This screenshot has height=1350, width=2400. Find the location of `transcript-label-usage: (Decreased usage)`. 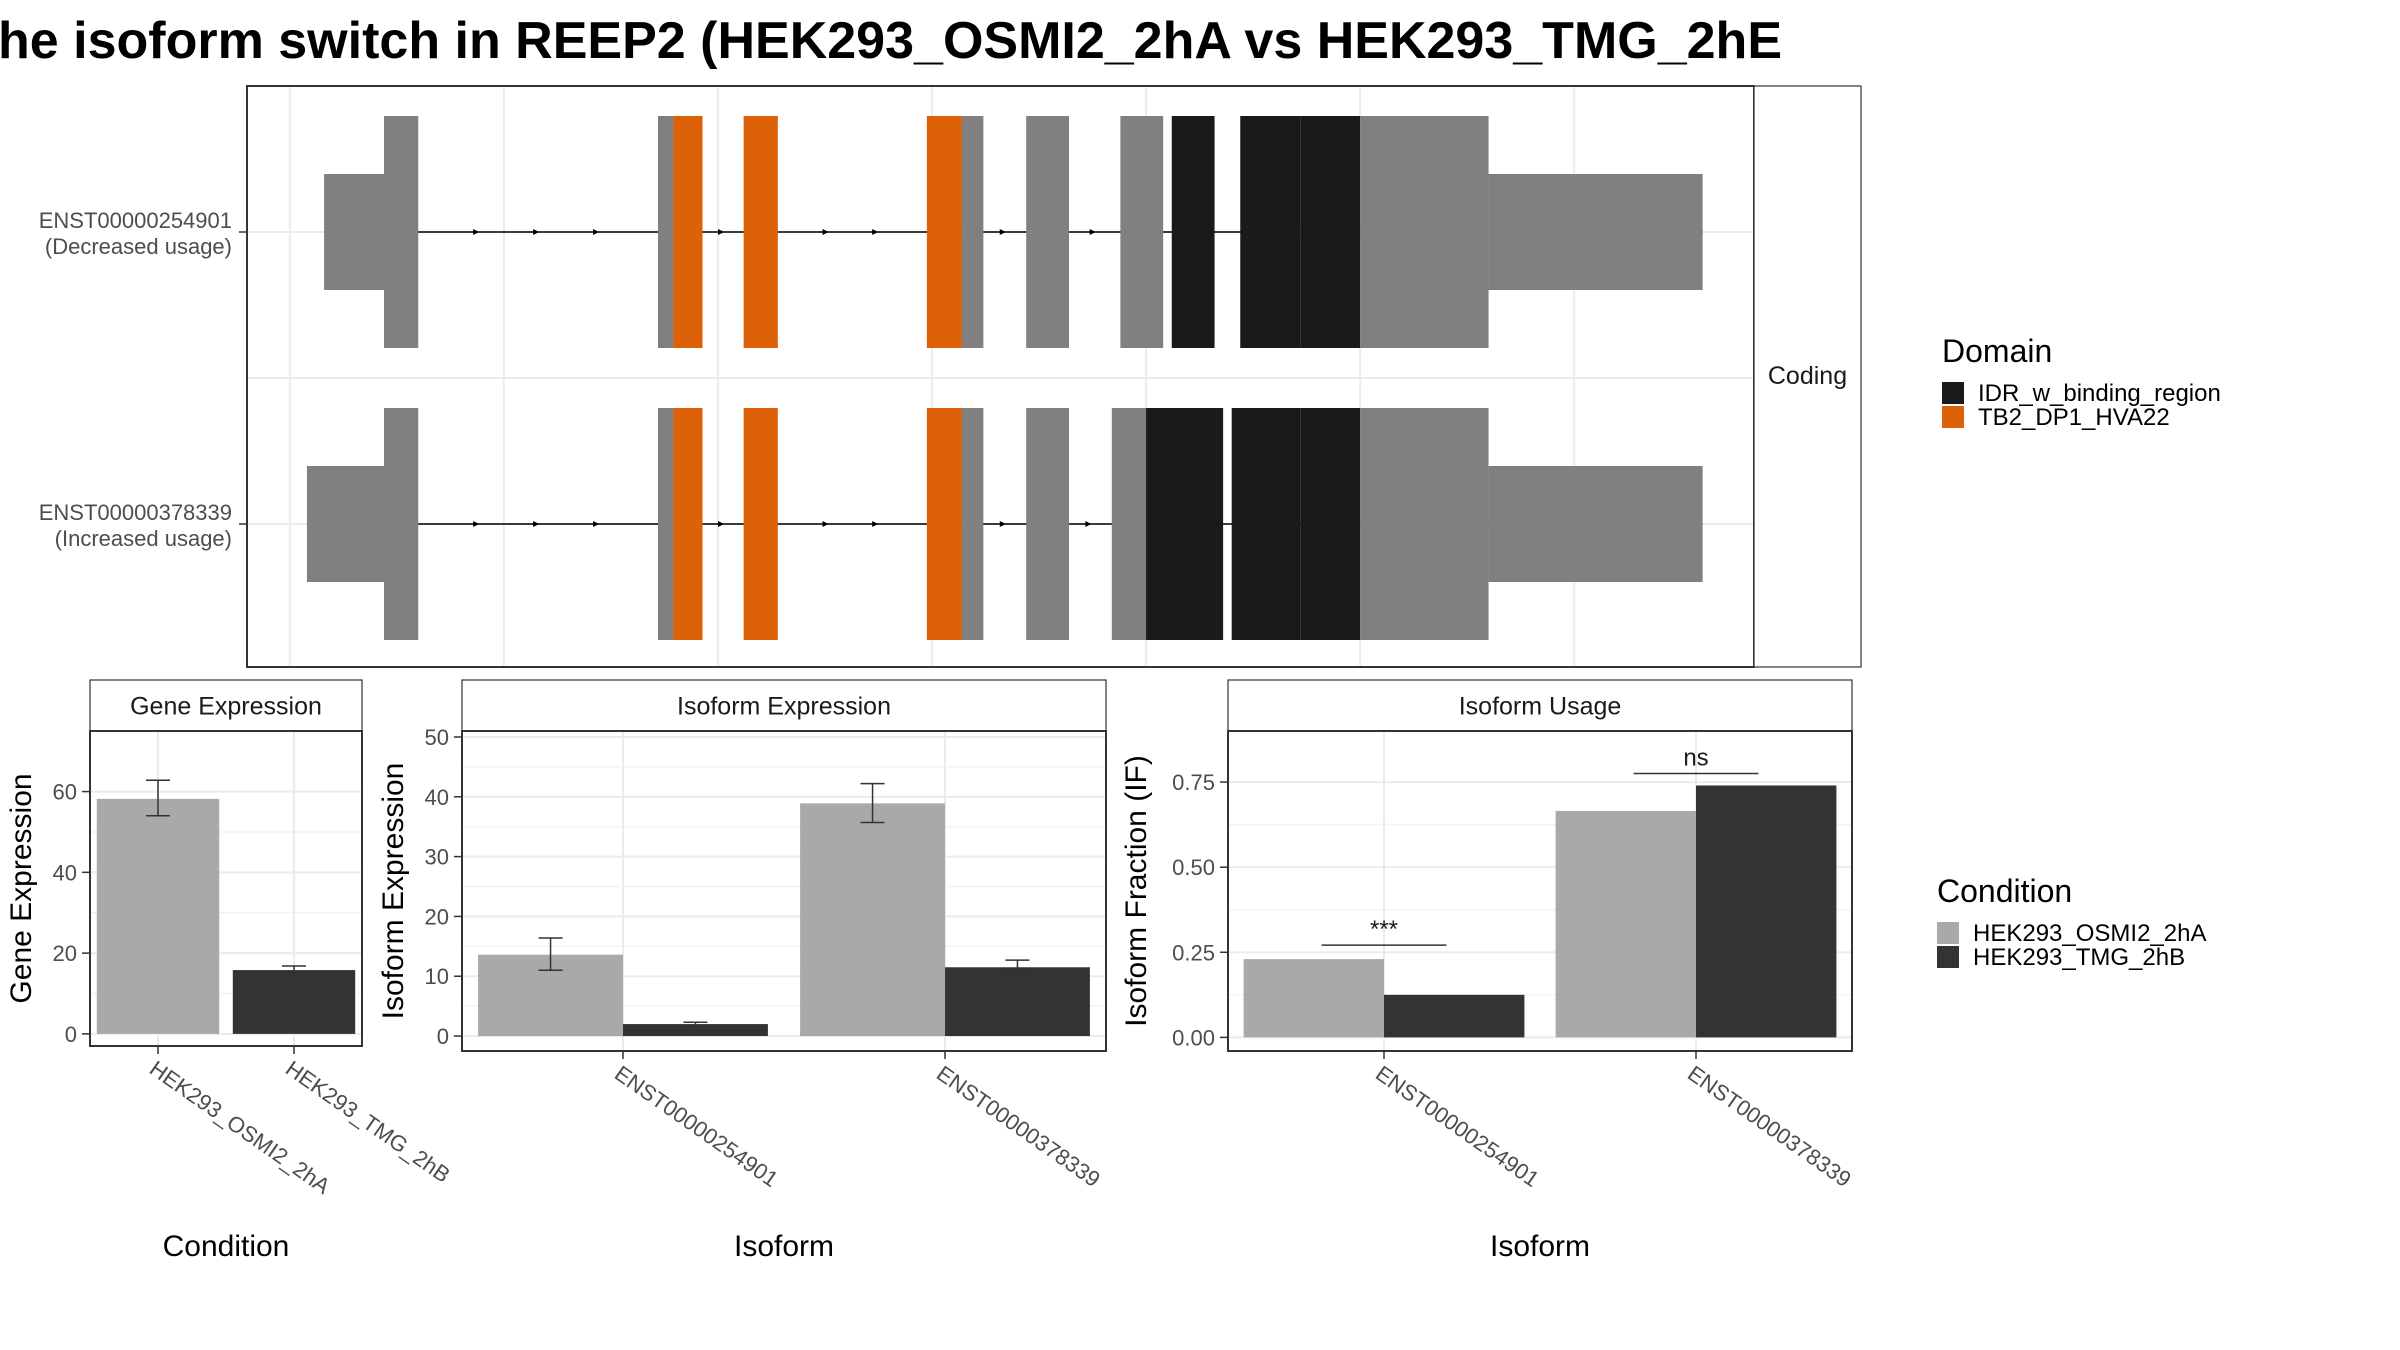

transcript-label-usage: (Decreased usage) is located at coordinates (138, 246).